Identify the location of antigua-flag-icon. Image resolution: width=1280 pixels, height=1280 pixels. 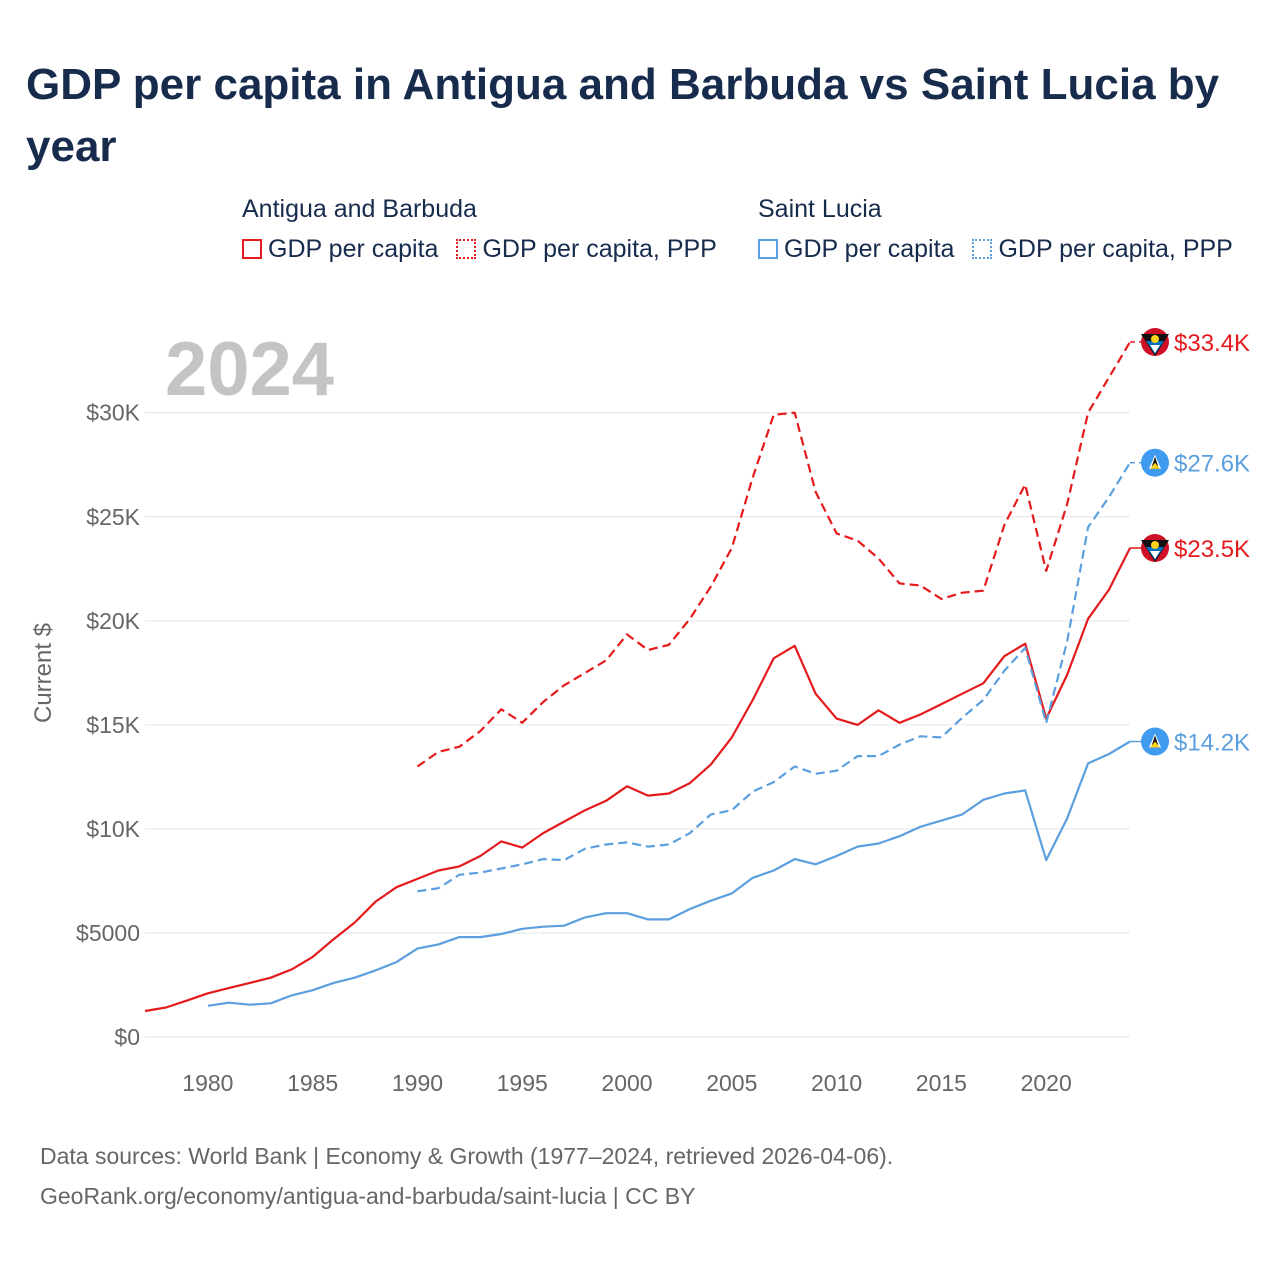
(1155, 342).